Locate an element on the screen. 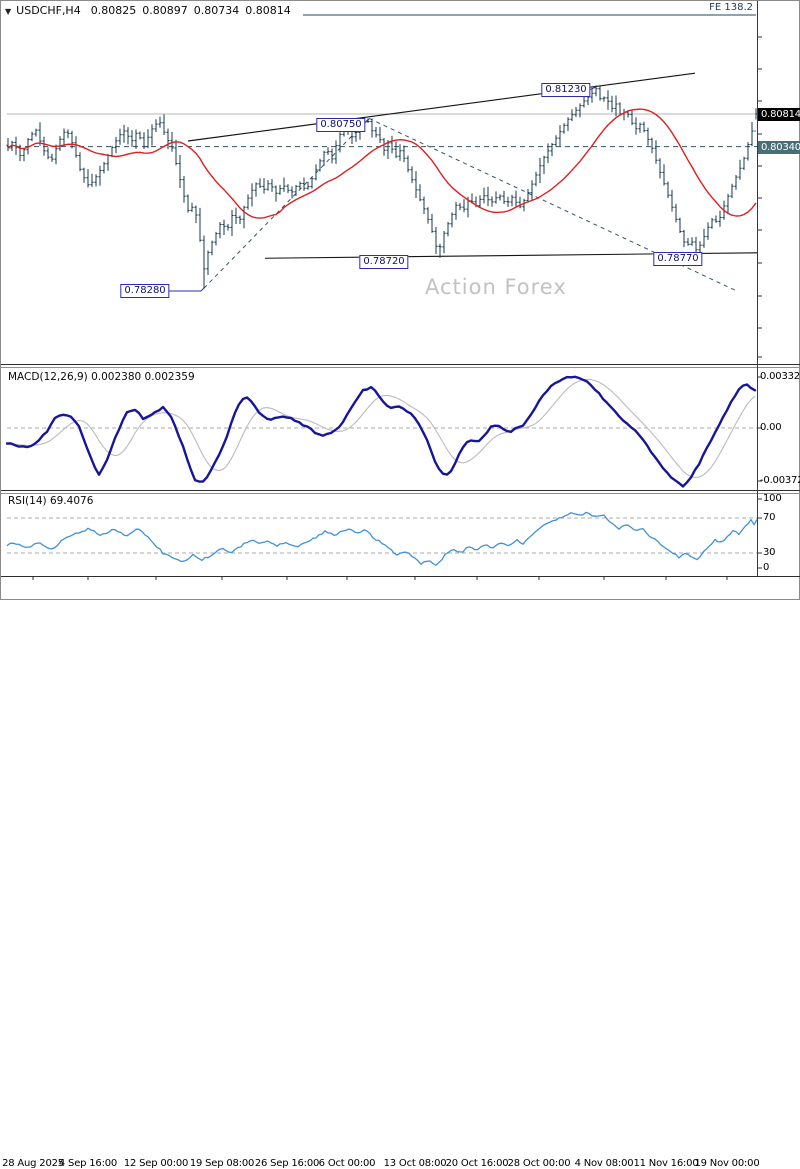 The image size is (800, 1169). time-tick-label: 12 Sep 00:00 is located at coordinates (156, 1163).